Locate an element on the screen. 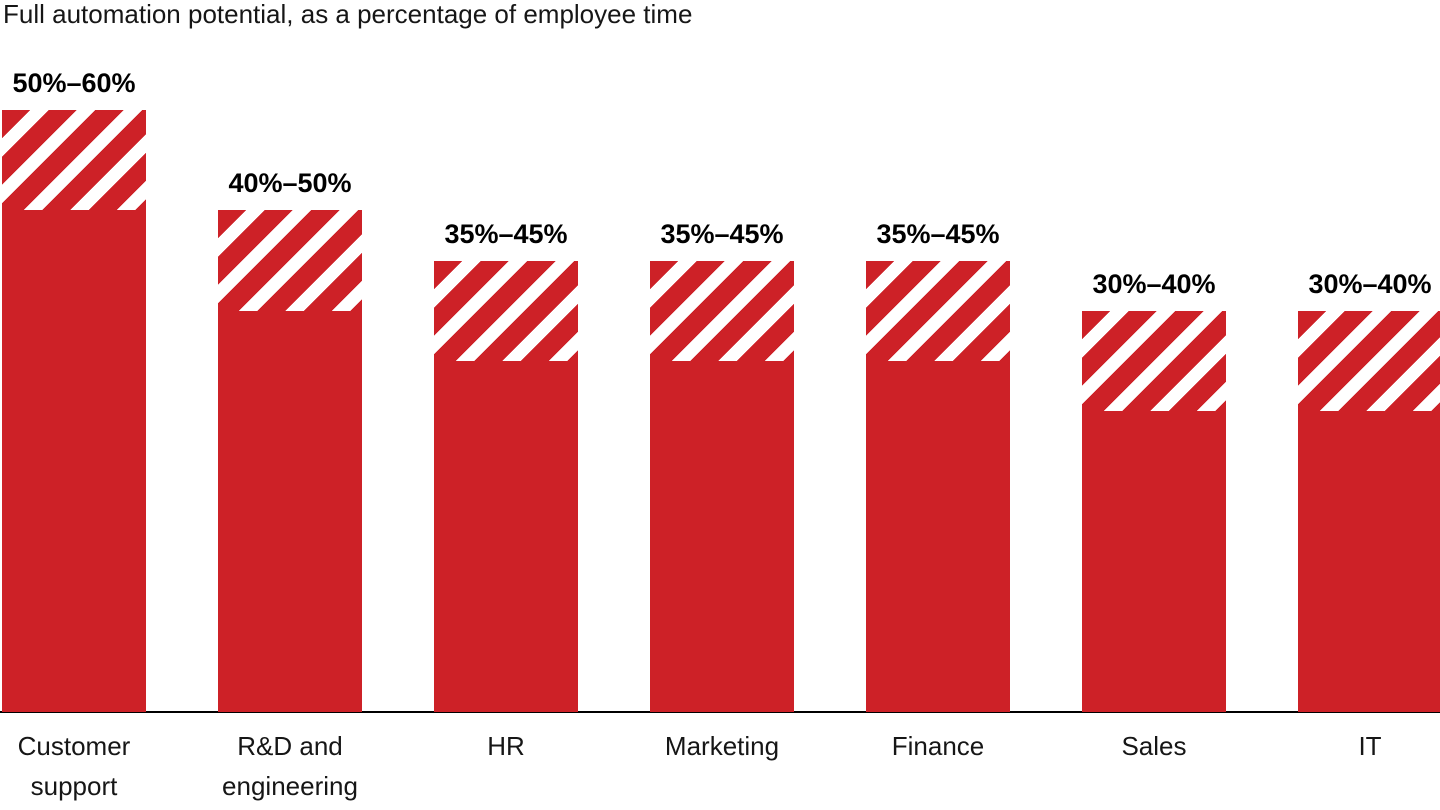 The image size is (1440, 810). x-axis-label-r-d-and-engineering: R&D and engineering is located at coordinates (290, 766).